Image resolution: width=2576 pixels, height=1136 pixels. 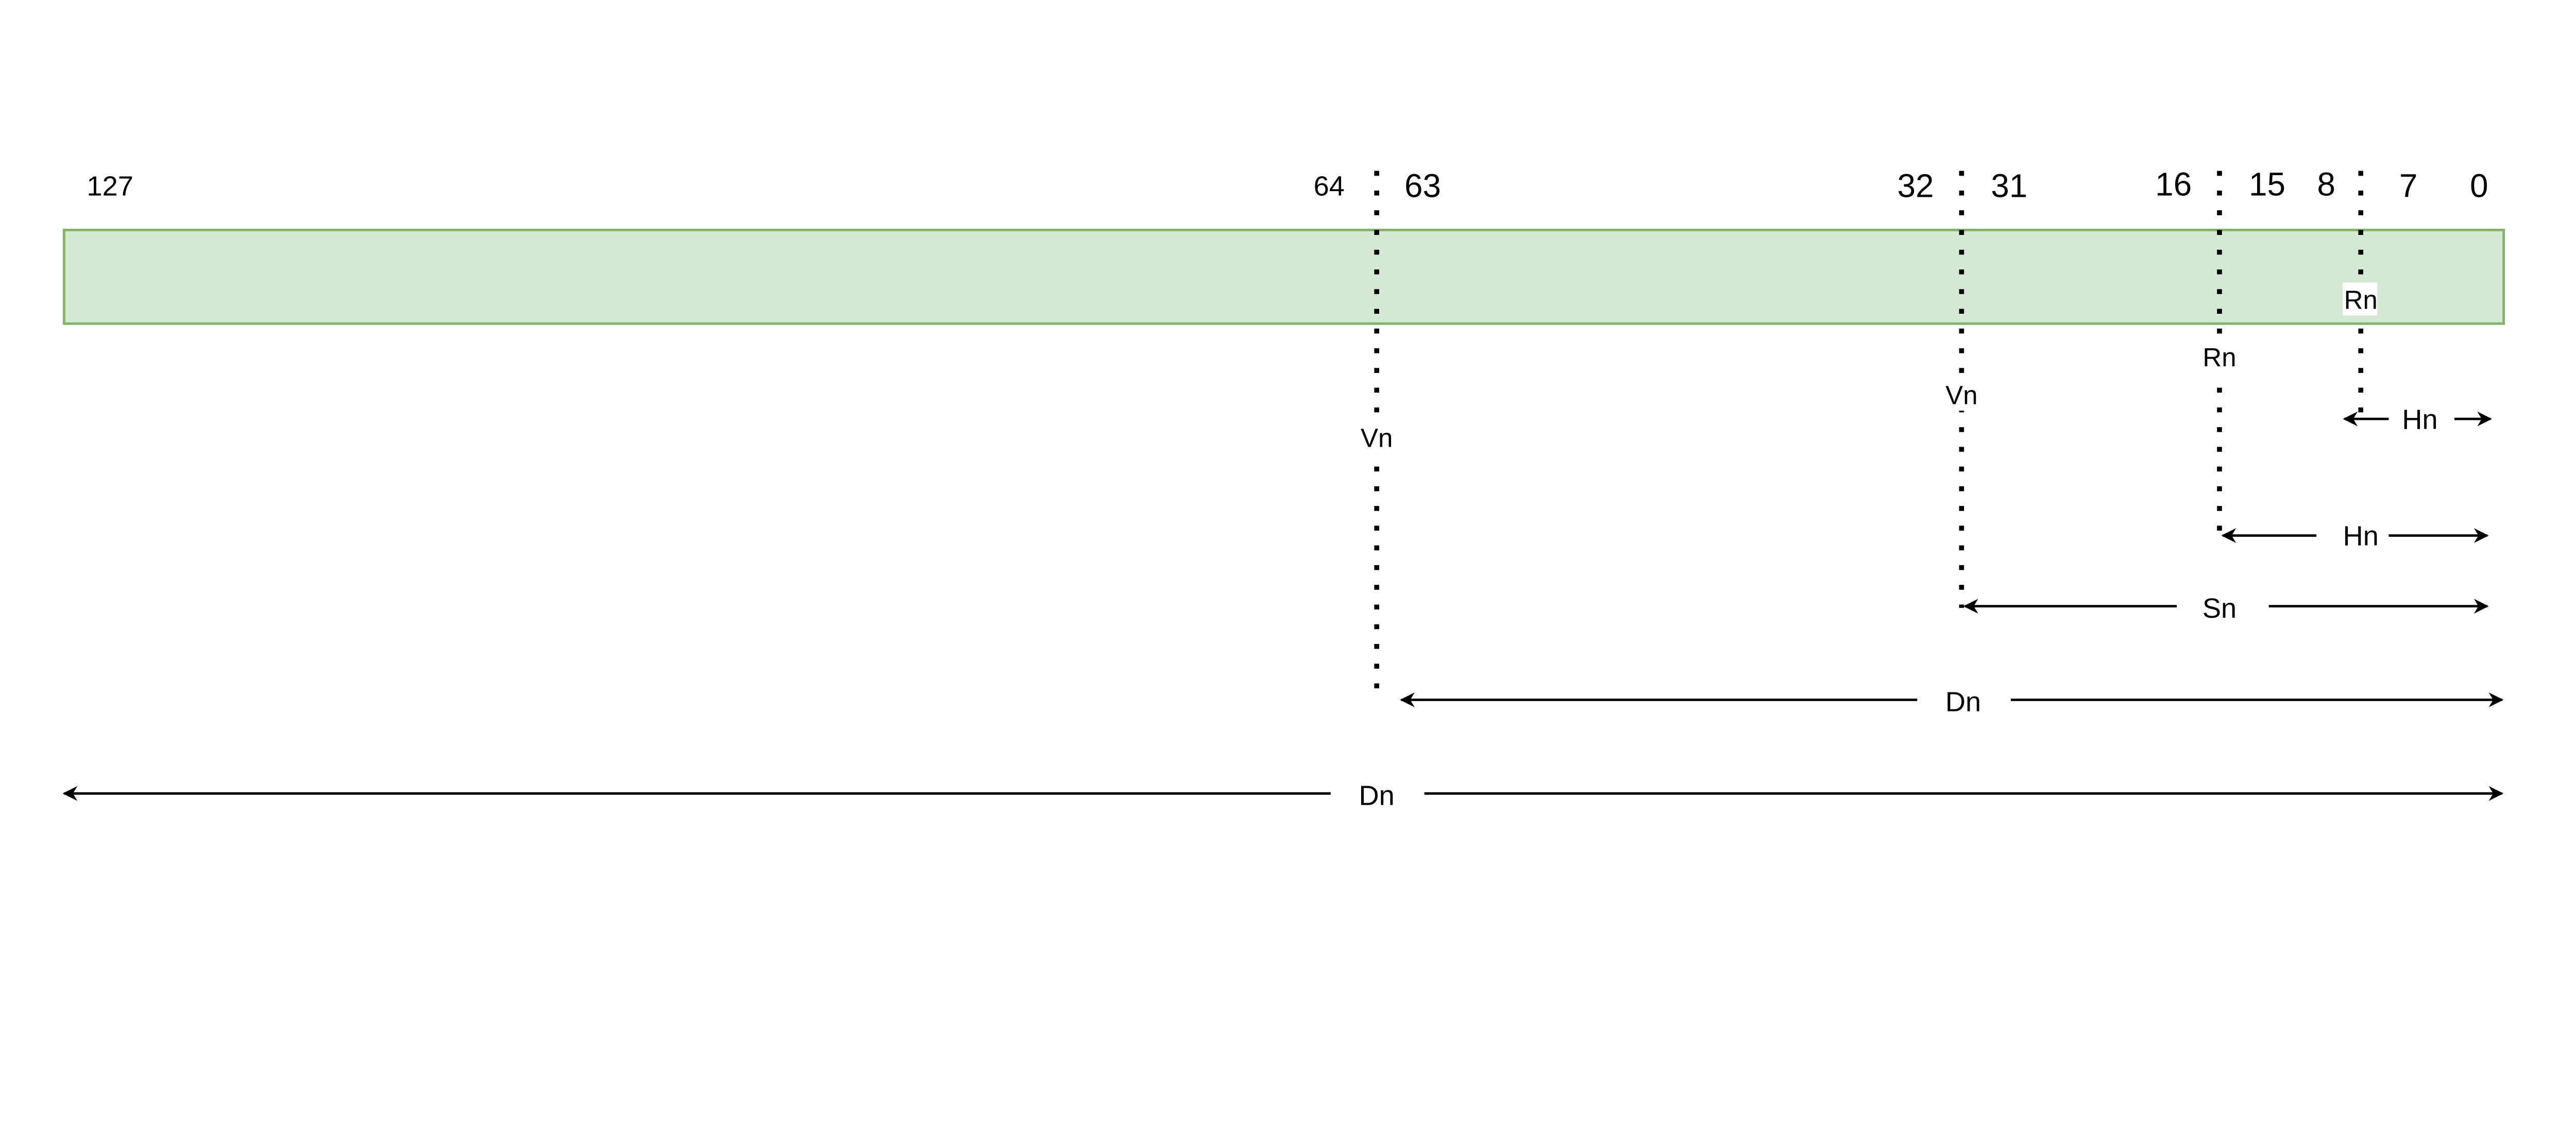 What do you see at coordinates (2361, 536) in the screenshot?
I see `span-label-hn-16: Hn` at bounding box center [2361, 536].